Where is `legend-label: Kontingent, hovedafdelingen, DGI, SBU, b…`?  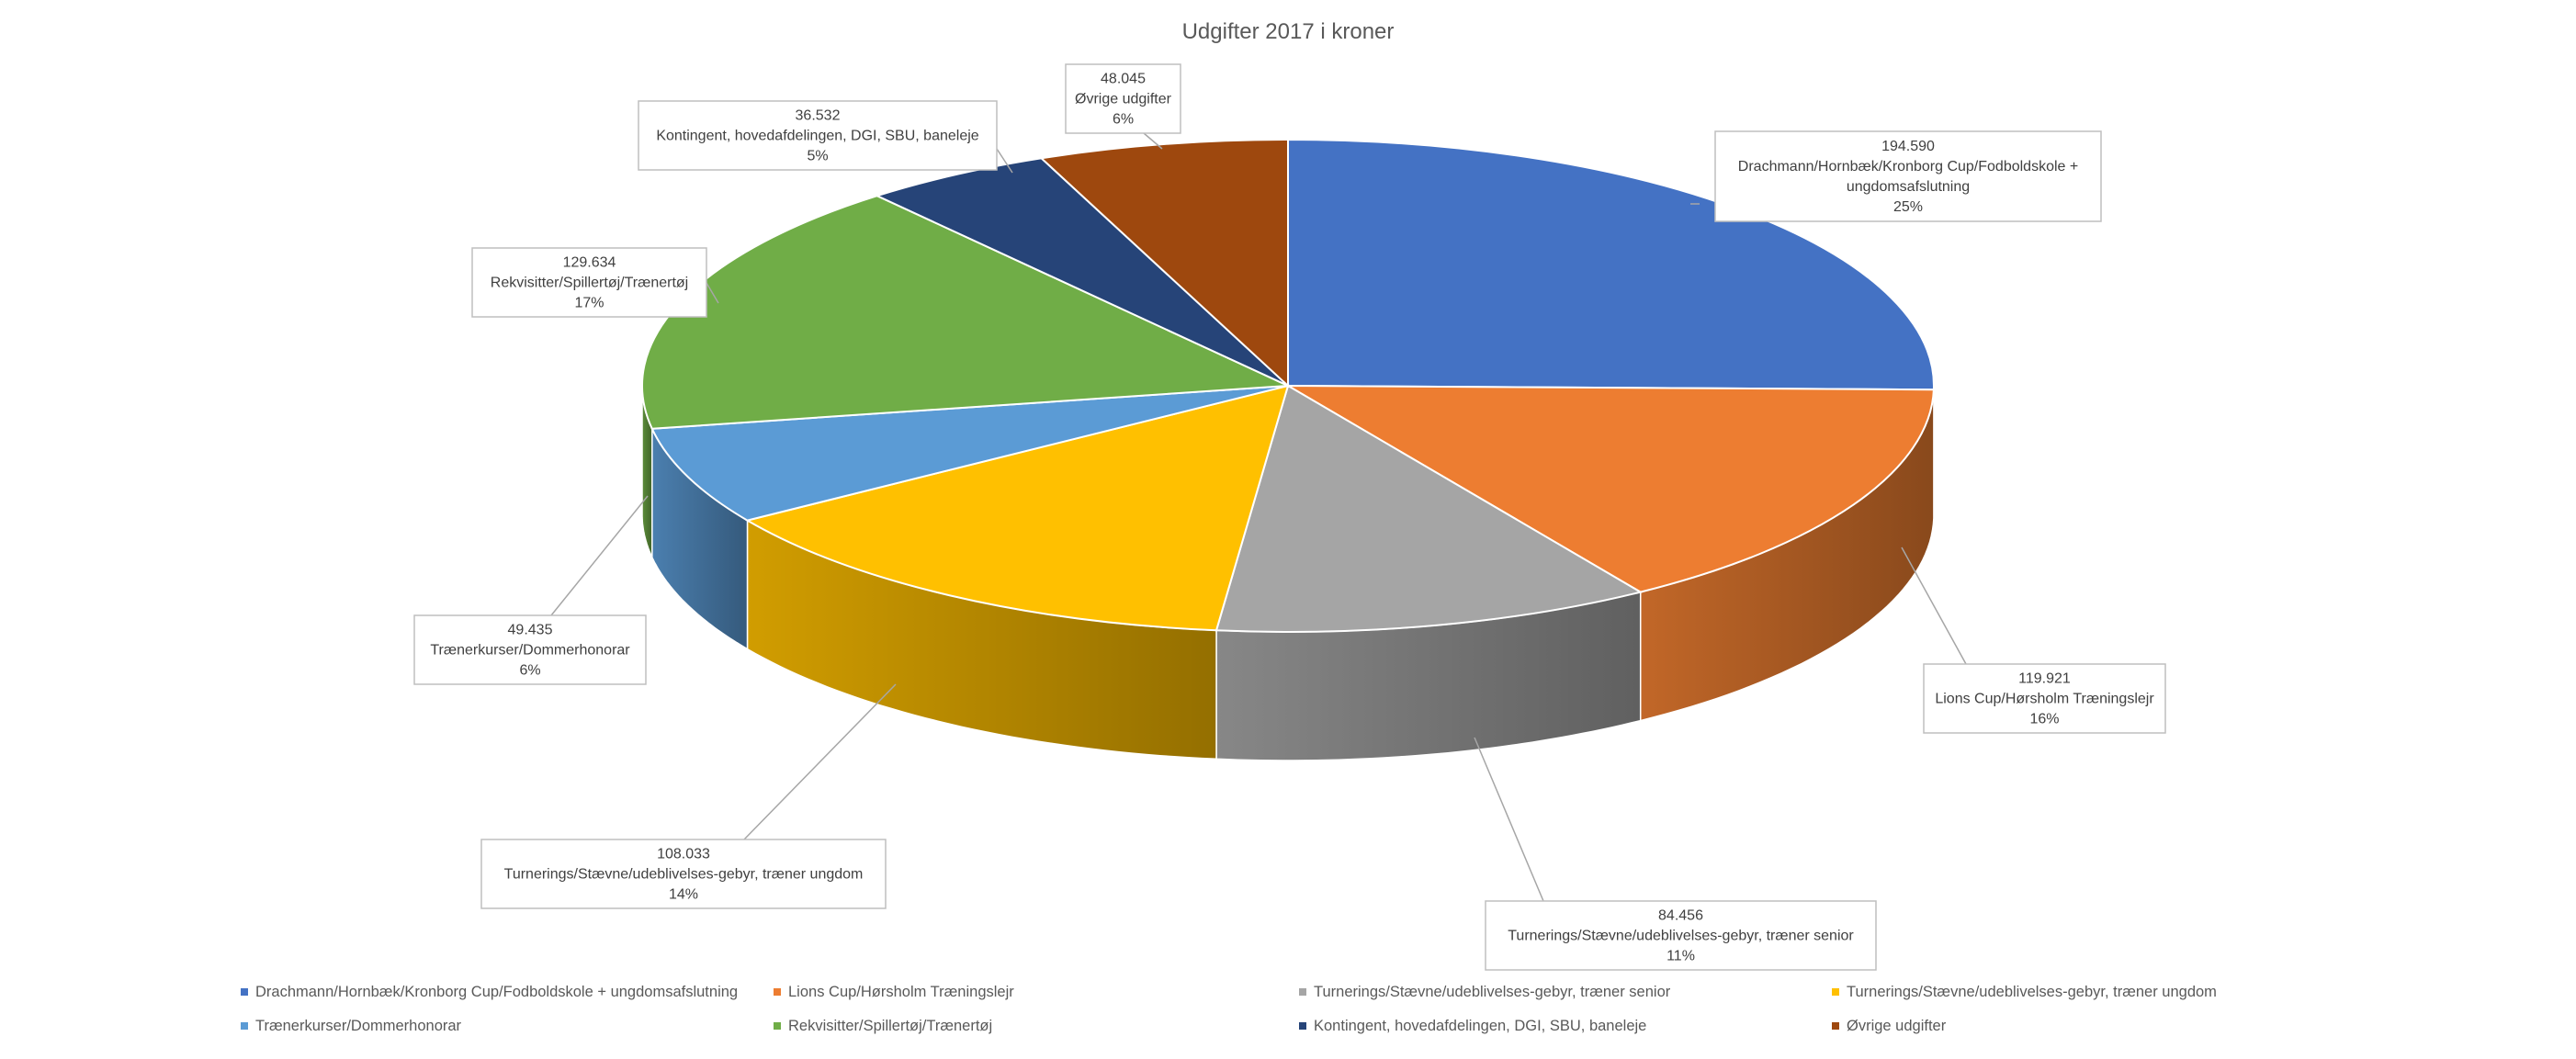
legend-label: Kontingent, hovedafdelingen, DGI, SBU, b… is located at coordinates (1480, 1026).